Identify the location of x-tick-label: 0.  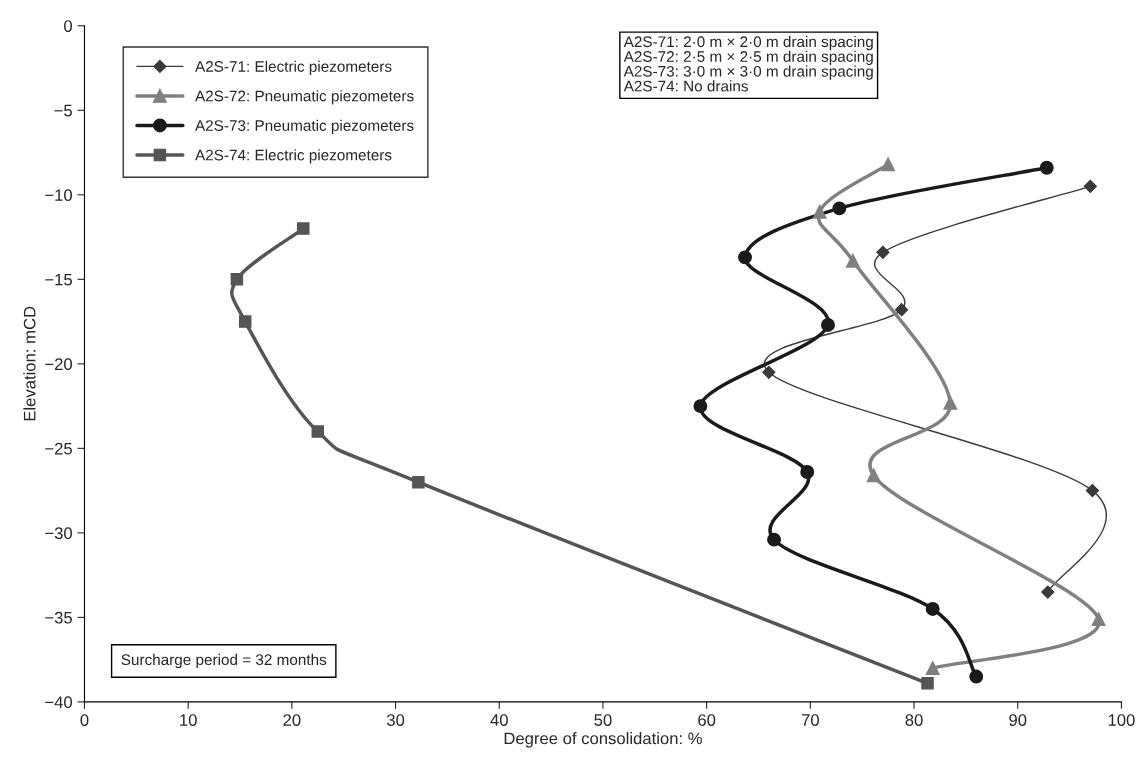
(84, 720).